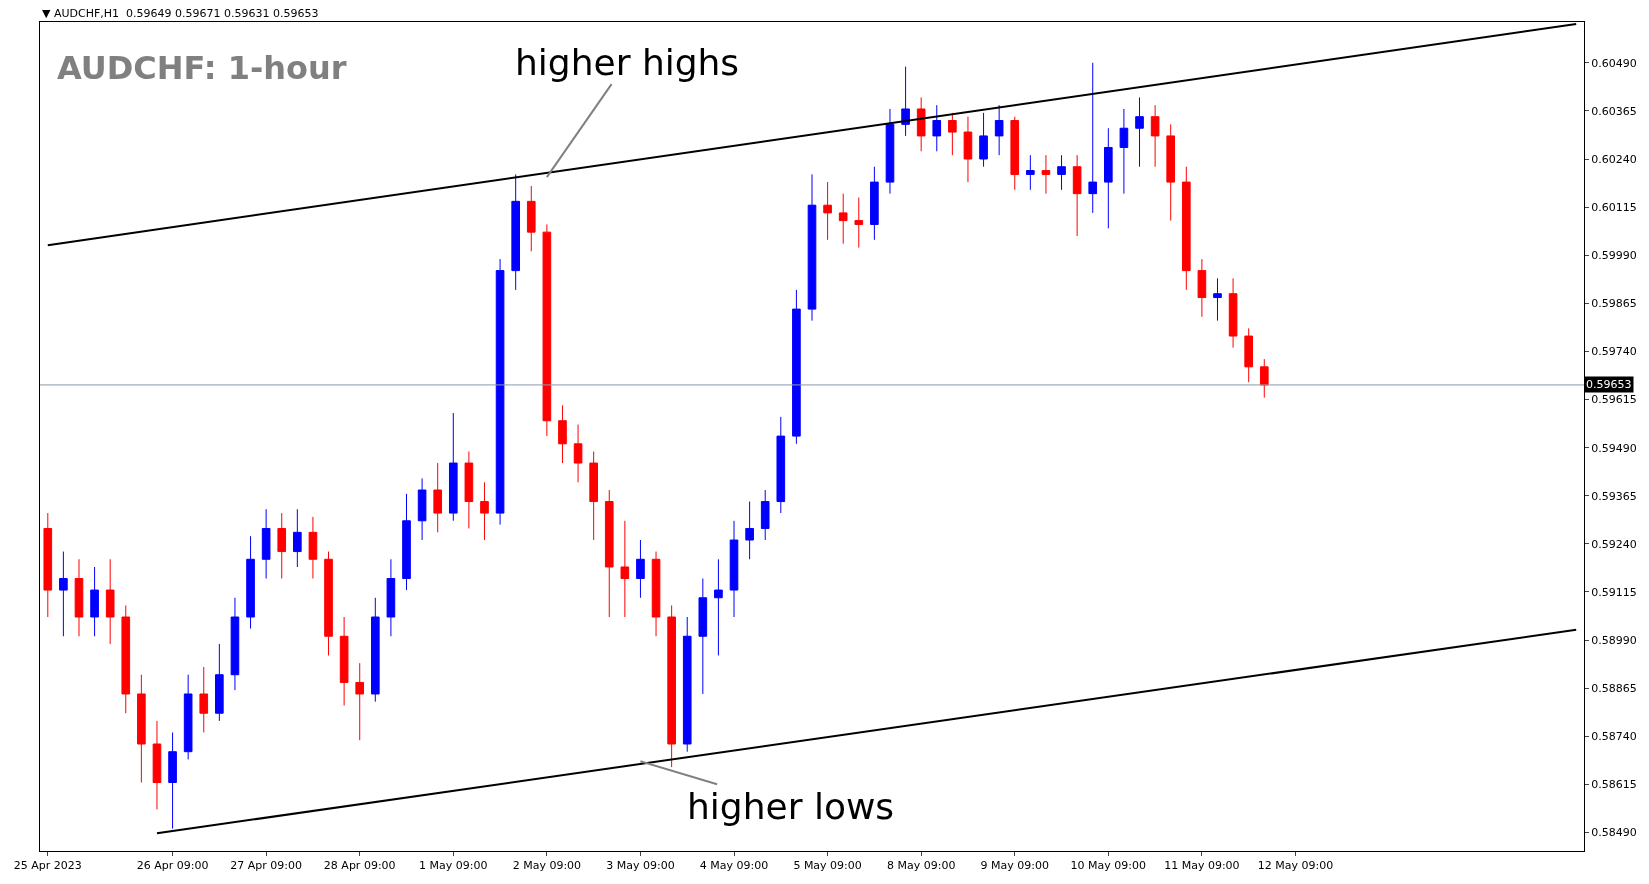 This screenshot has height=884, width=1649. What do you see at coordinates (1614, 304) in the screenshot?
I see `y-tick-label: 0.59865` at bounding box center [1614, 304].